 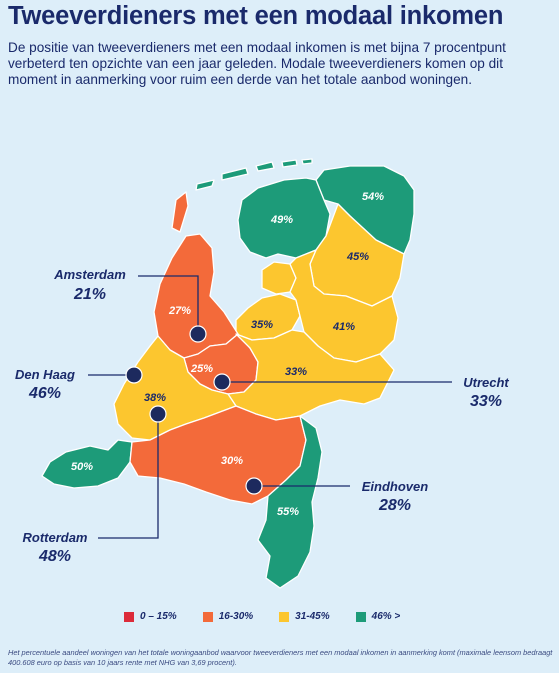 I want to click on label-zeeland: 50%, so click(x=82, y=467).